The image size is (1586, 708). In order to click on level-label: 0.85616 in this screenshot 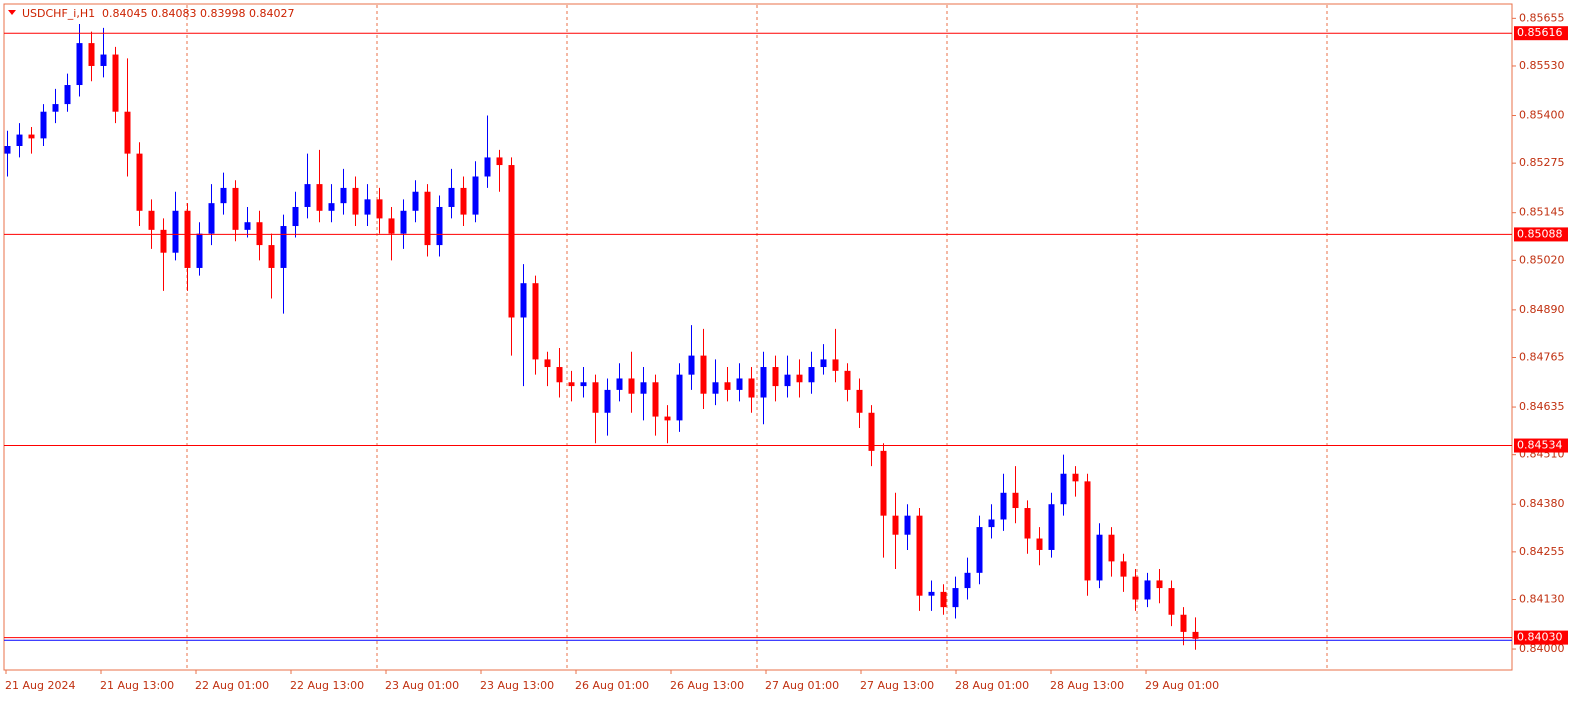, I will do `click(1540, 32)`.